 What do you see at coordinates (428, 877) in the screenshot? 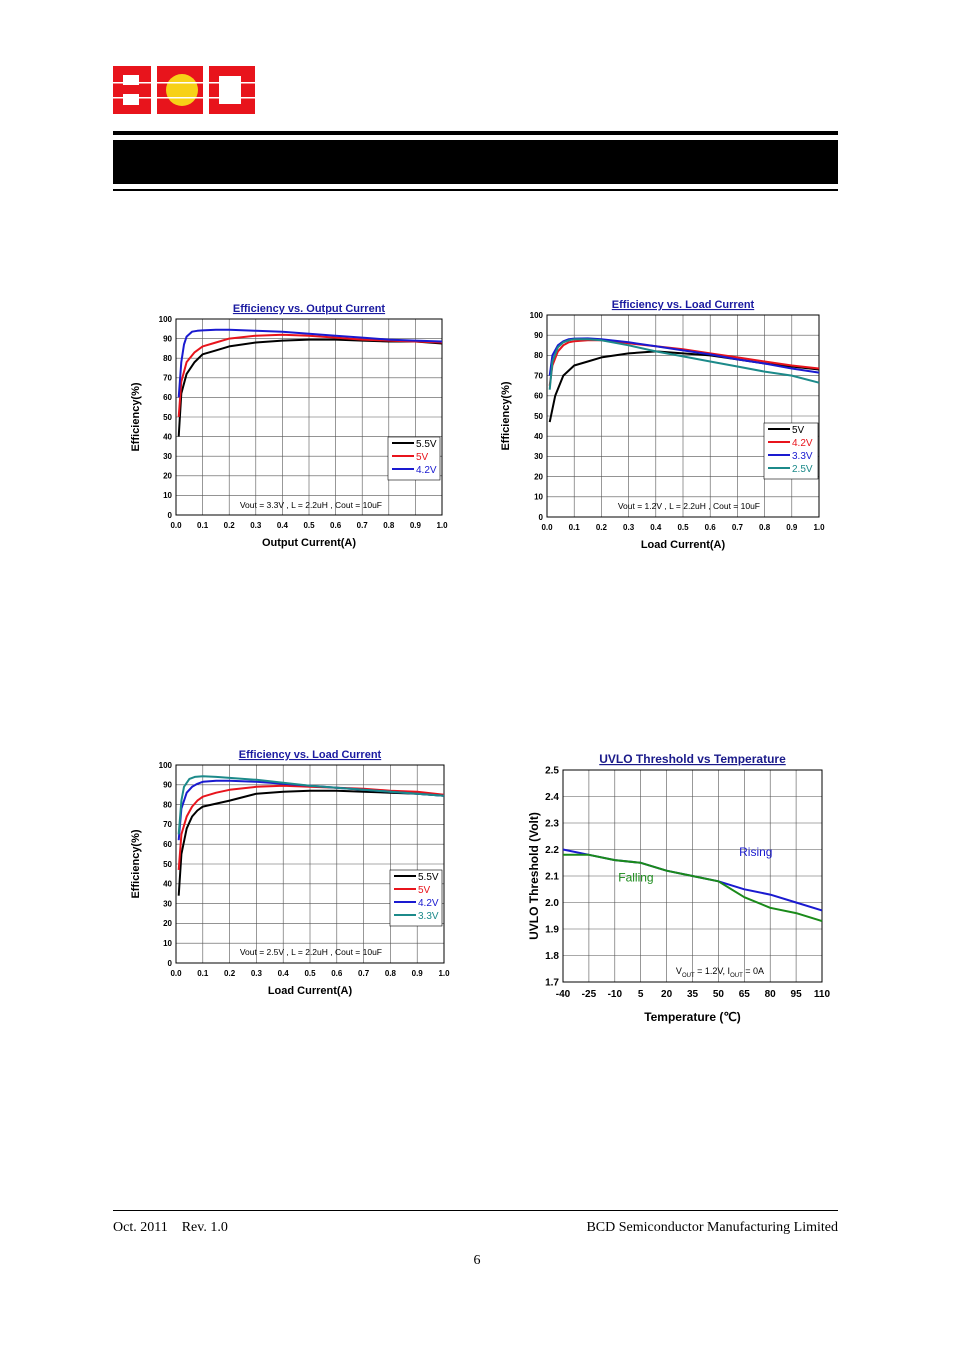
I see `legend-label: 5.5V` at bounding box center [428, 877].